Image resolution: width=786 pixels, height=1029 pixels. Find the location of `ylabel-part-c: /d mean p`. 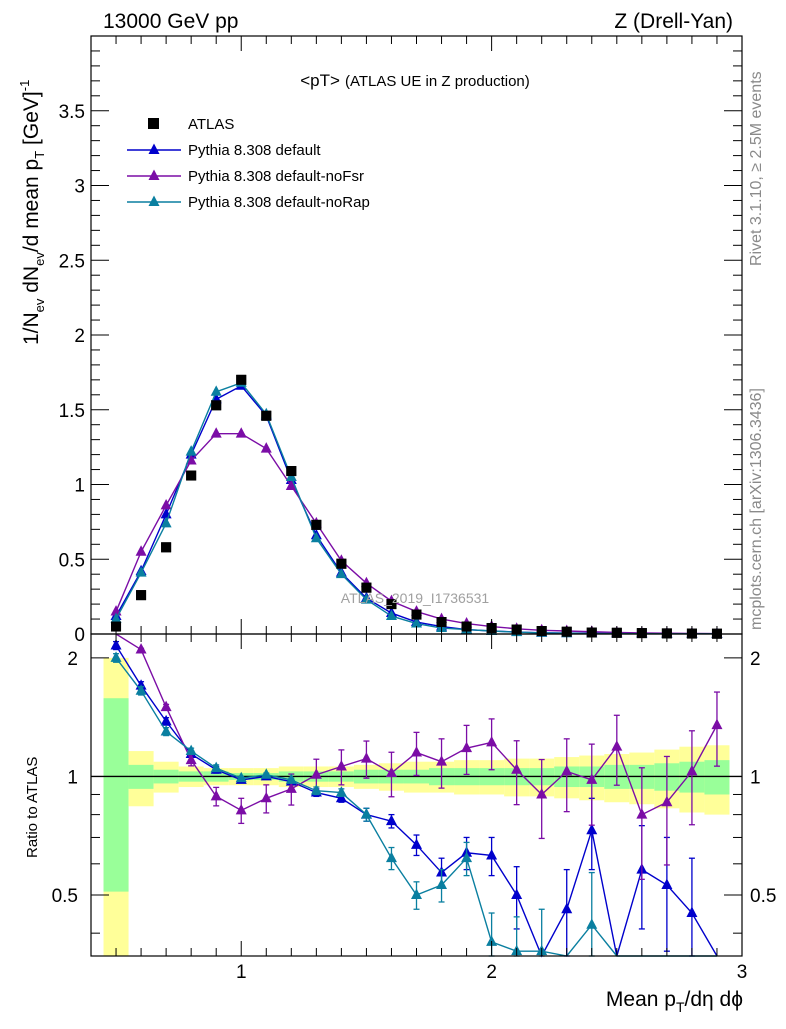

ylabel-part-c: /d mean p is located at coordinates (31, 205).